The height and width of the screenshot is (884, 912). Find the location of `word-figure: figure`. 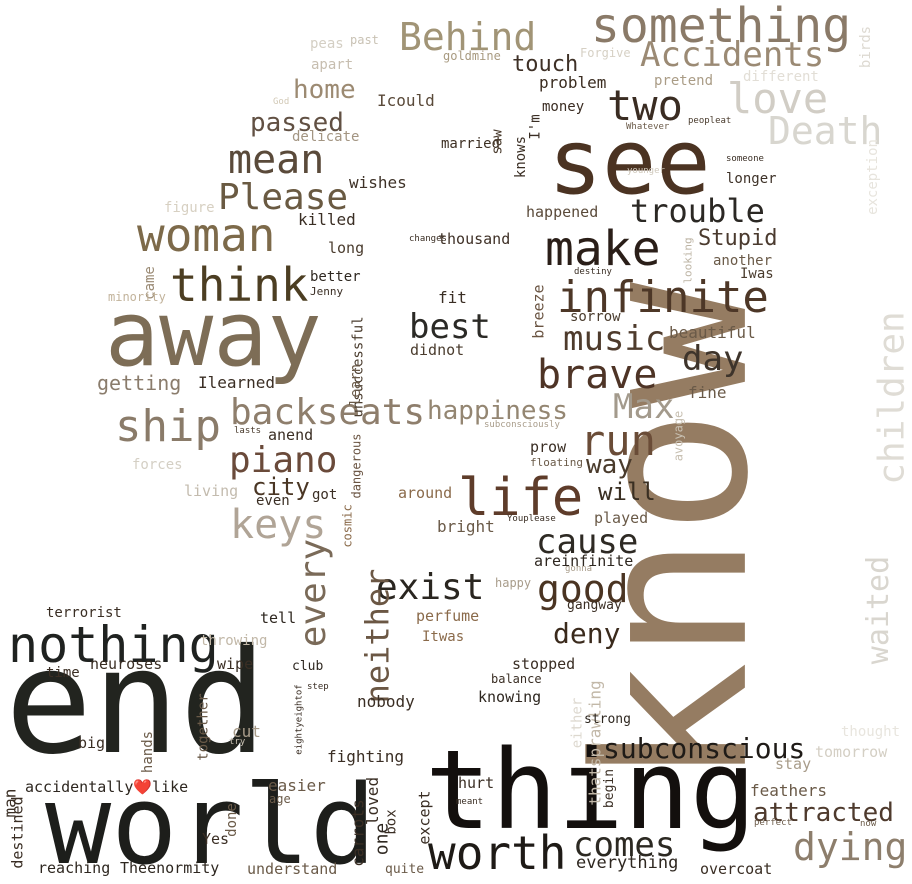

word-figure: figure is located at coordinates (189, 208).